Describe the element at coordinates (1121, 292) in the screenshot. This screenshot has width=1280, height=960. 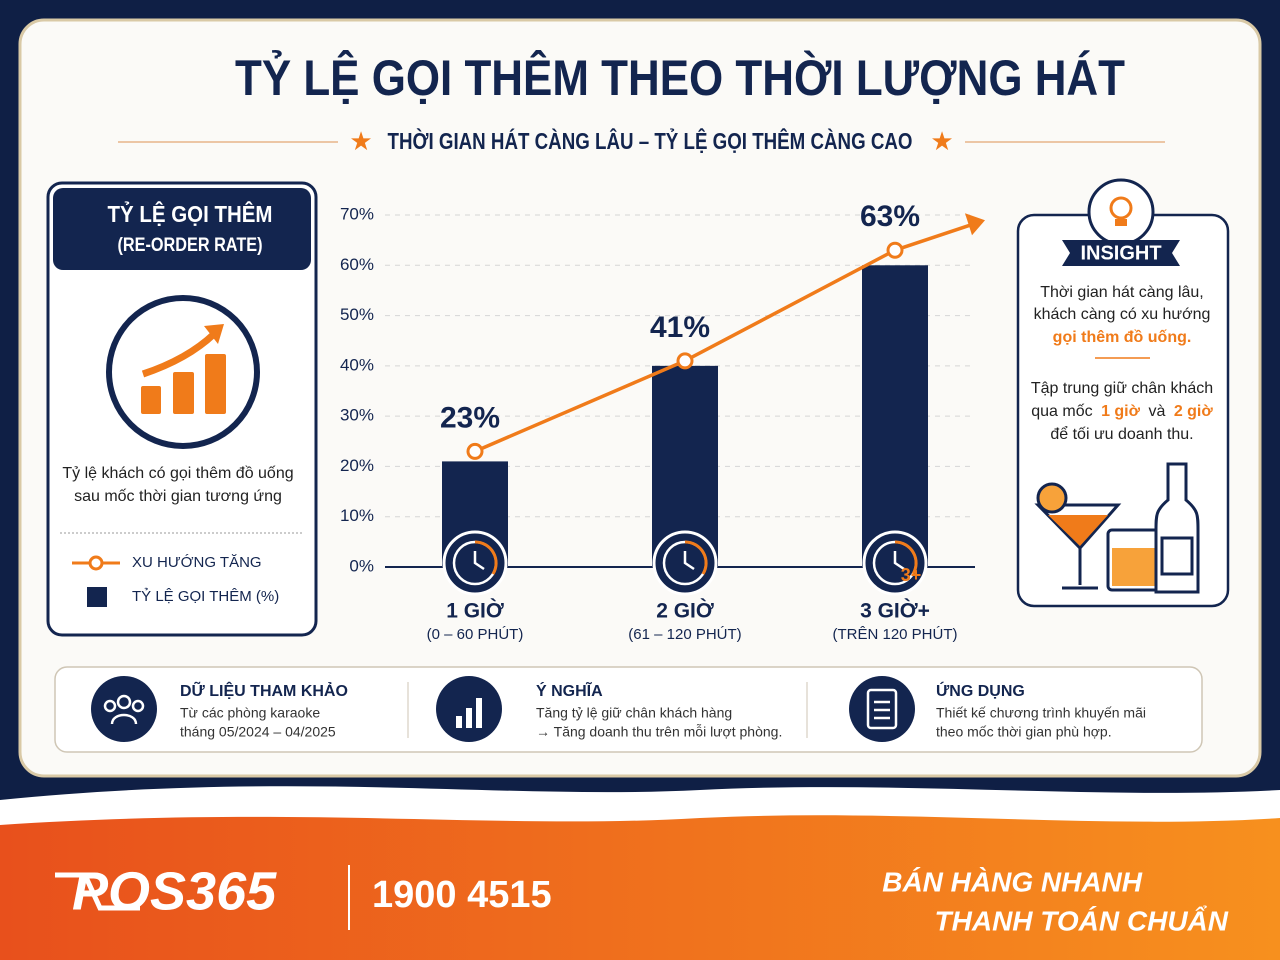
I see `insight-text: Thời gian hát càng lâu,` at that location.